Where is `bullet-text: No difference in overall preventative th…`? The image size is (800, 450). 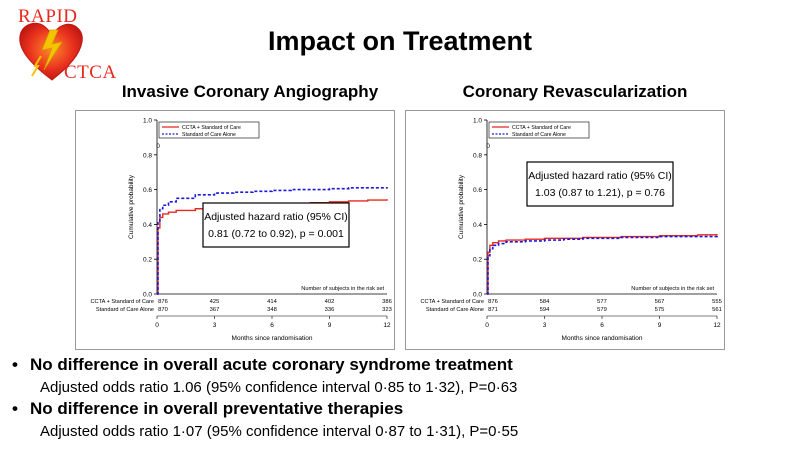
bullet-text: No difference in overall preventative th… is located at coordinates (217, 408).